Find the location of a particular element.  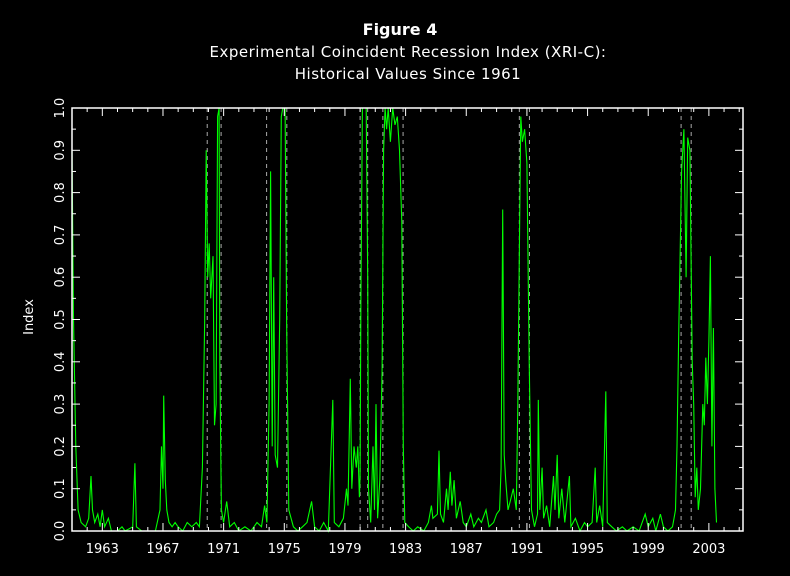

x-tick-label: 1975 is located at coordinates (284, 549).